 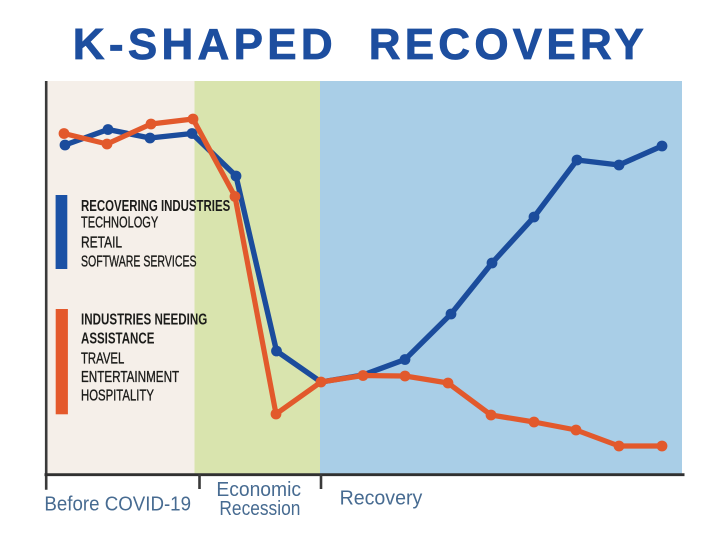 I want to click on svg-text: Recovery, so click(x=381, y=499).